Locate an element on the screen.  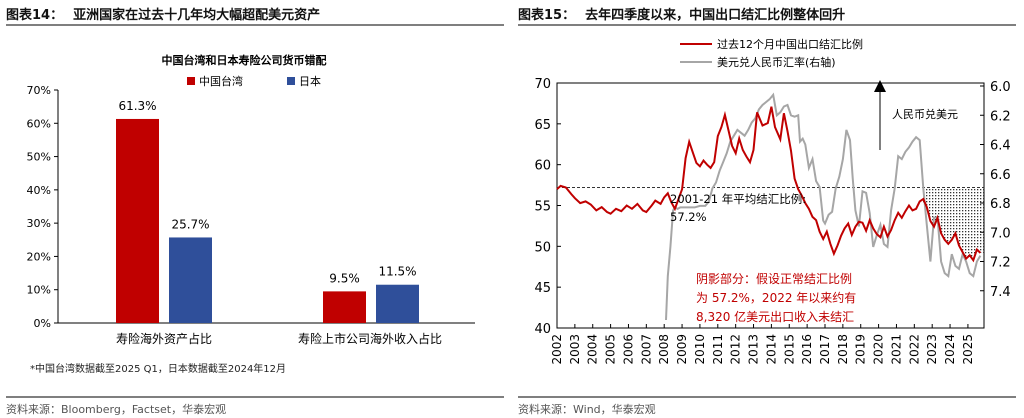
line-x-tick-label: 2017 is located at coordinates (825, 349).